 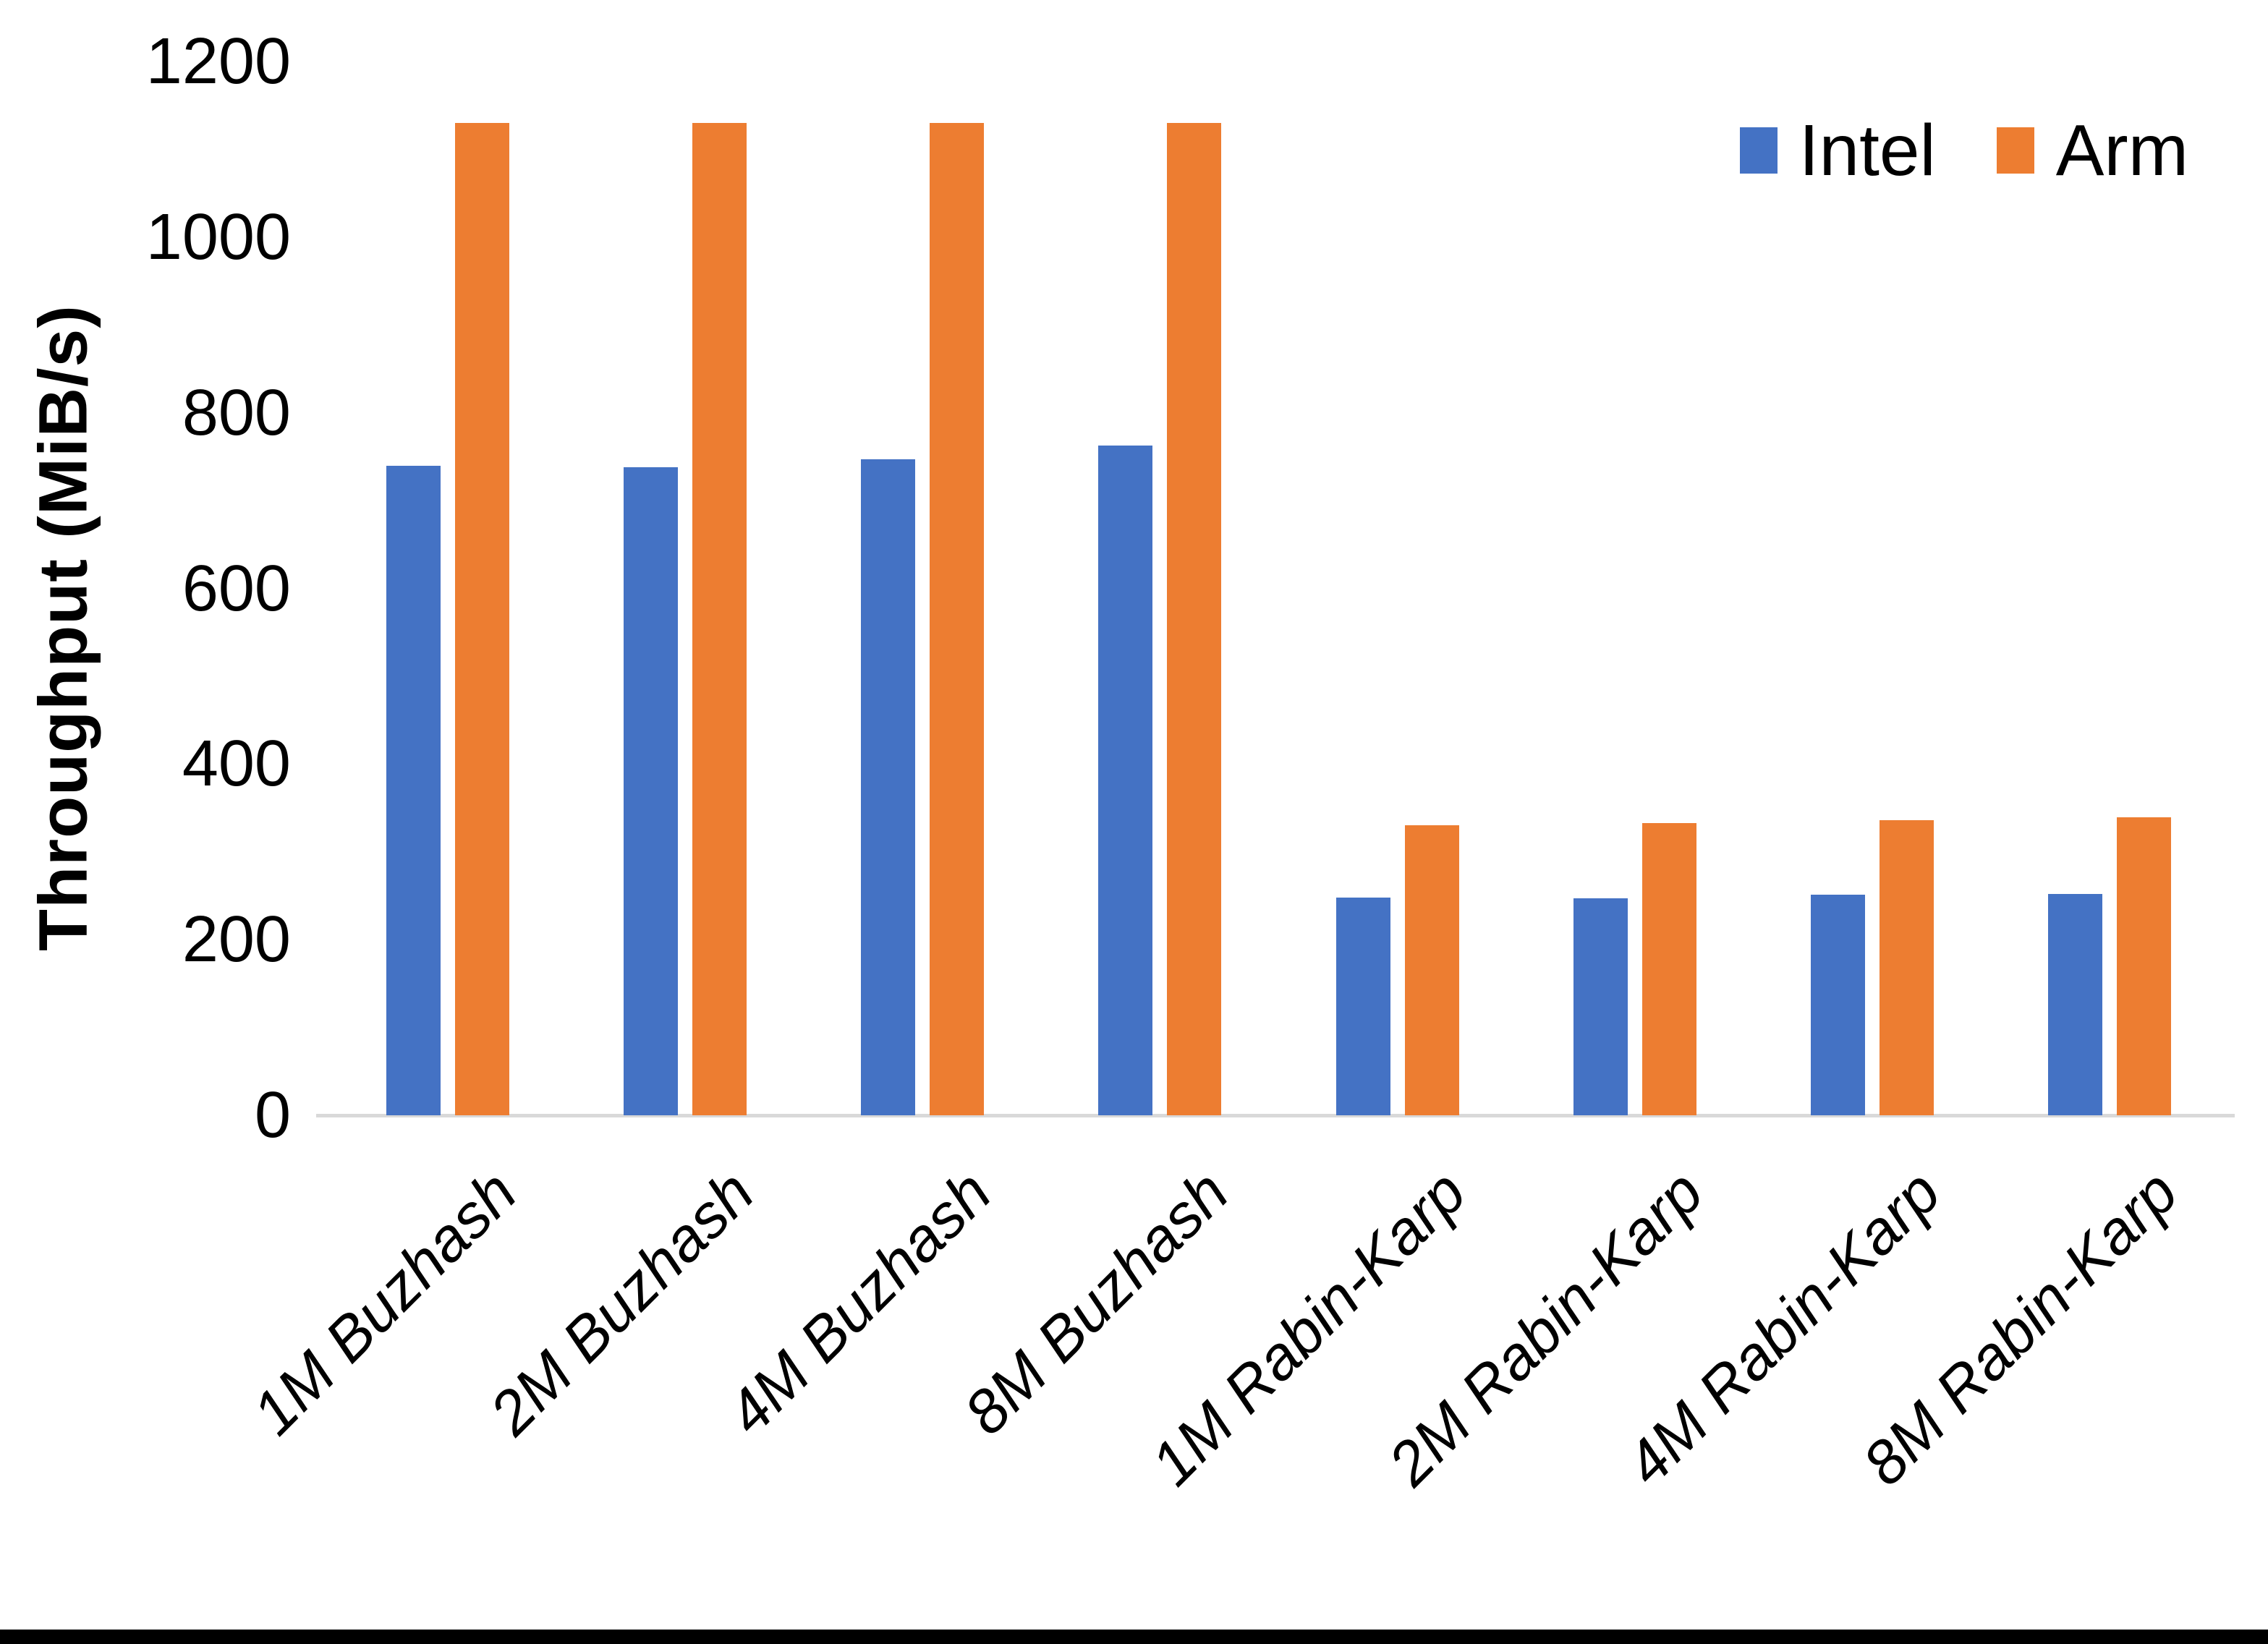 What do you see at coordinates (1134, 1637) in the screenshot?
I see `bottom-edge-bar` at bounding box center [1134, 1637].